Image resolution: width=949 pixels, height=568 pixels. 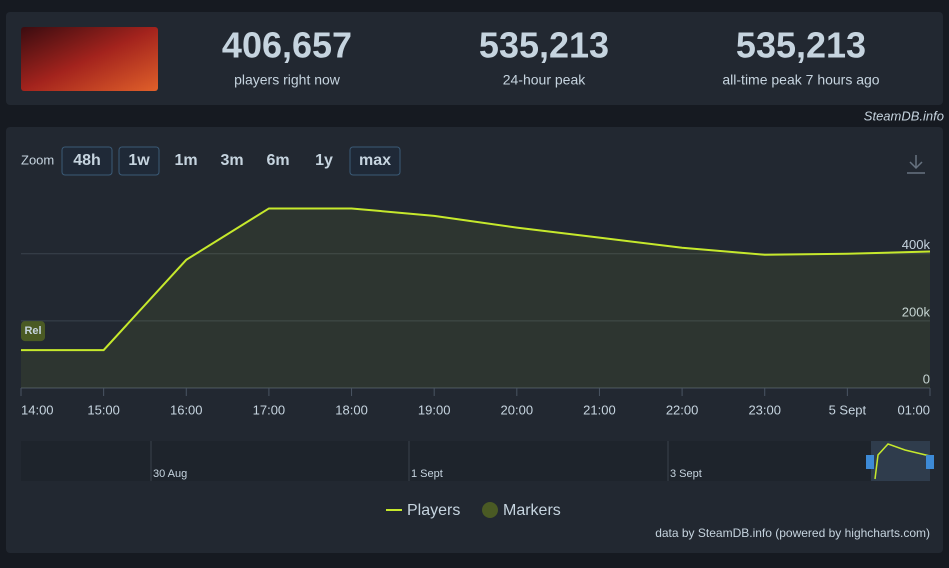 What do you see at coordinates (517, 409) in the screenshot?
I see `x-tick-label: 20:00` at bounding box center [517, 409].